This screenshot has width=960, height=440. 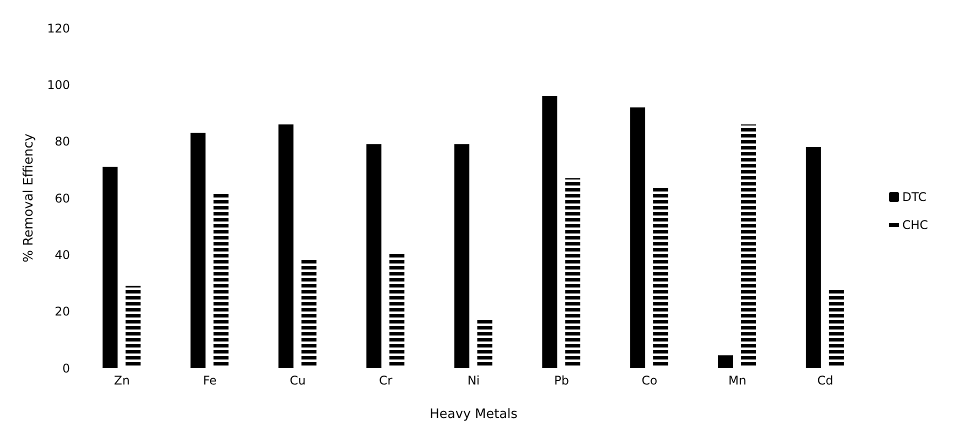 I want to click on legend-label: CHC, so click(x=915, y=225).